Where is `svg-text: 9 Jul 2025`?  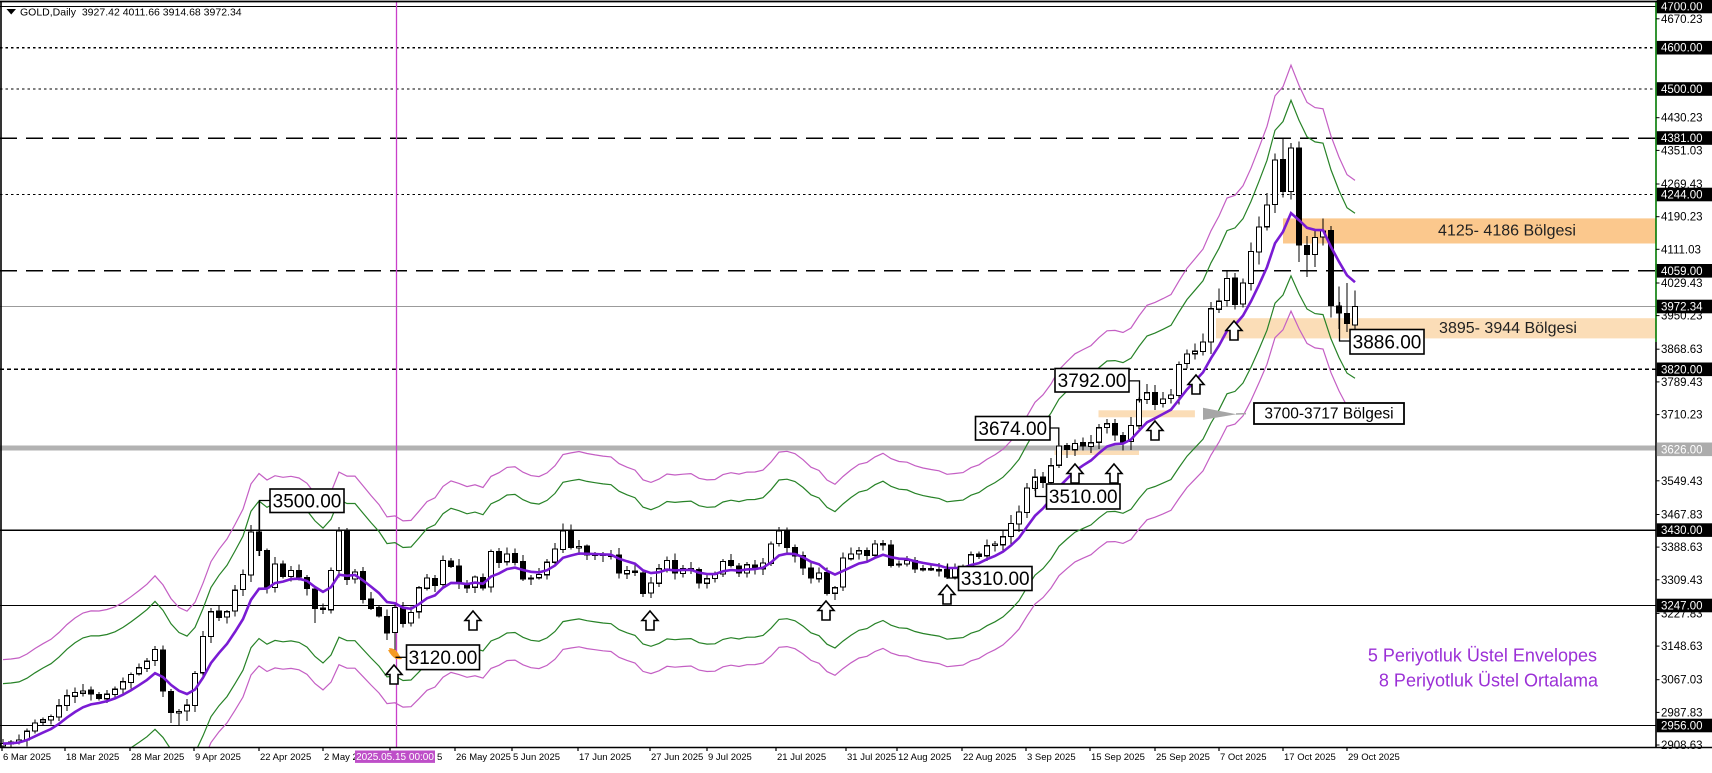 svg-text: 9 Jul 2025 is located at coordinates (730, 757).